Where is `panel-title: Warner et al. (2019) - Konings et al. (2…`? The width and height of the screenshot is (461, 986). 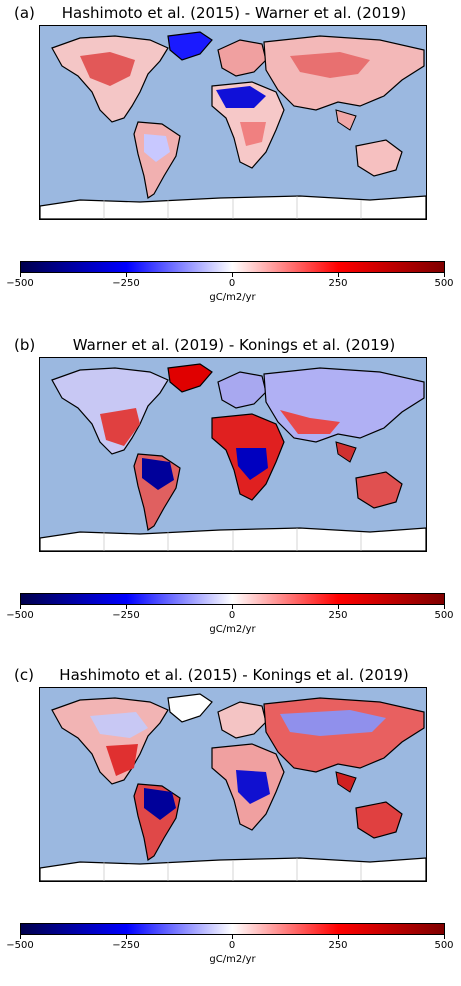
panel-title: Warner et al. (2019) - Konings et al. (2… is located at coordinates (234, 345).